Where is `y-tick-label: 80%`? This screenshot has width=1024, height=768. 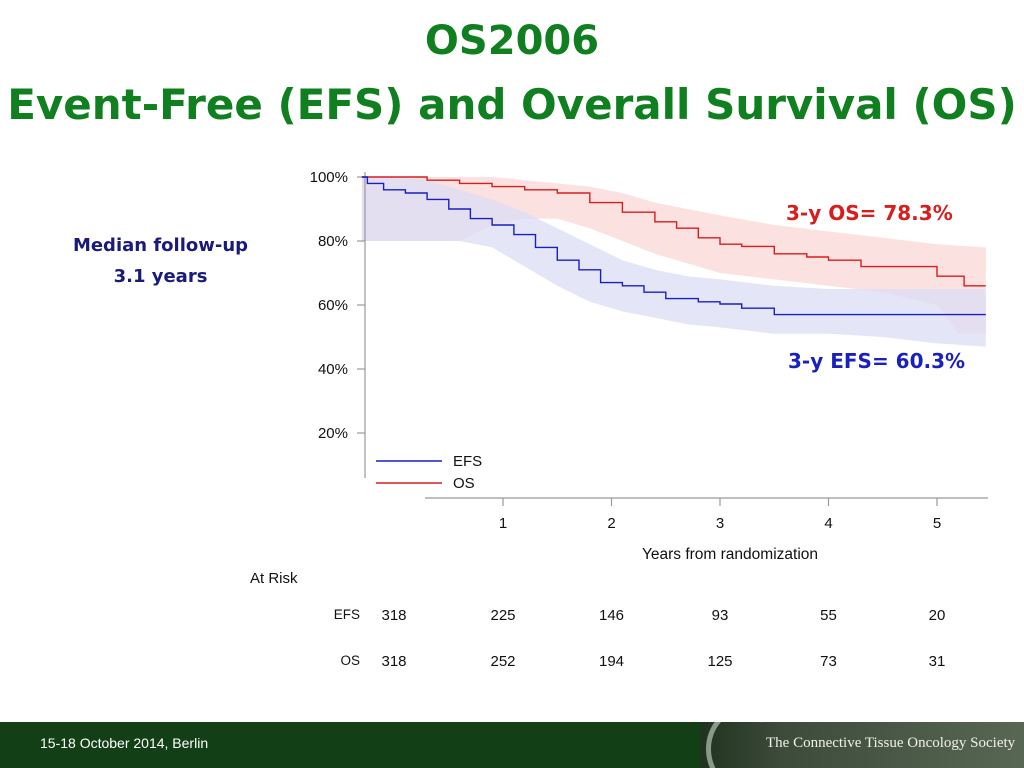 y-tick-label: 80% is located at coordinates (333, 241).